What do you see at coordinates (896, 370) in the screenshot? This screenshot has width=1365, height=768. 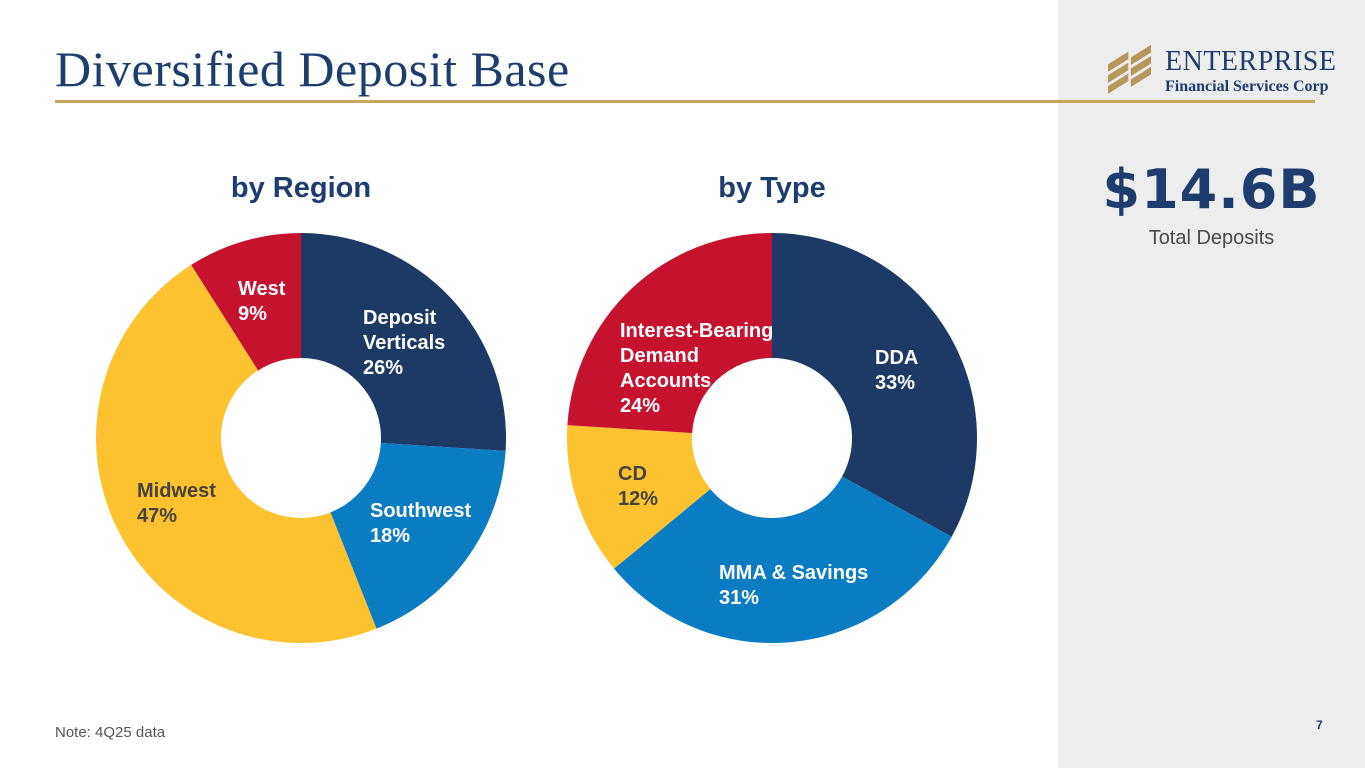 I see `slice-label-dda: DDA 33%` at bounding box center [896, 370].